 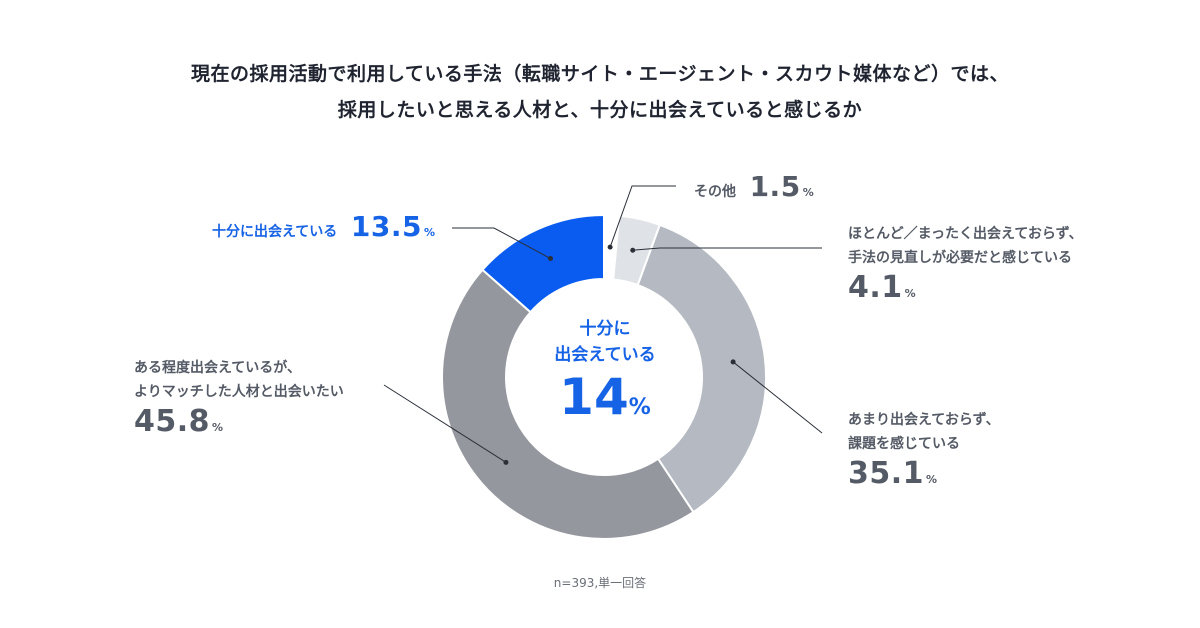 What do you see at coordinates (551, 259) in the screenshot?
I see `leader-enough-dot` at bounding box center [551, 259].